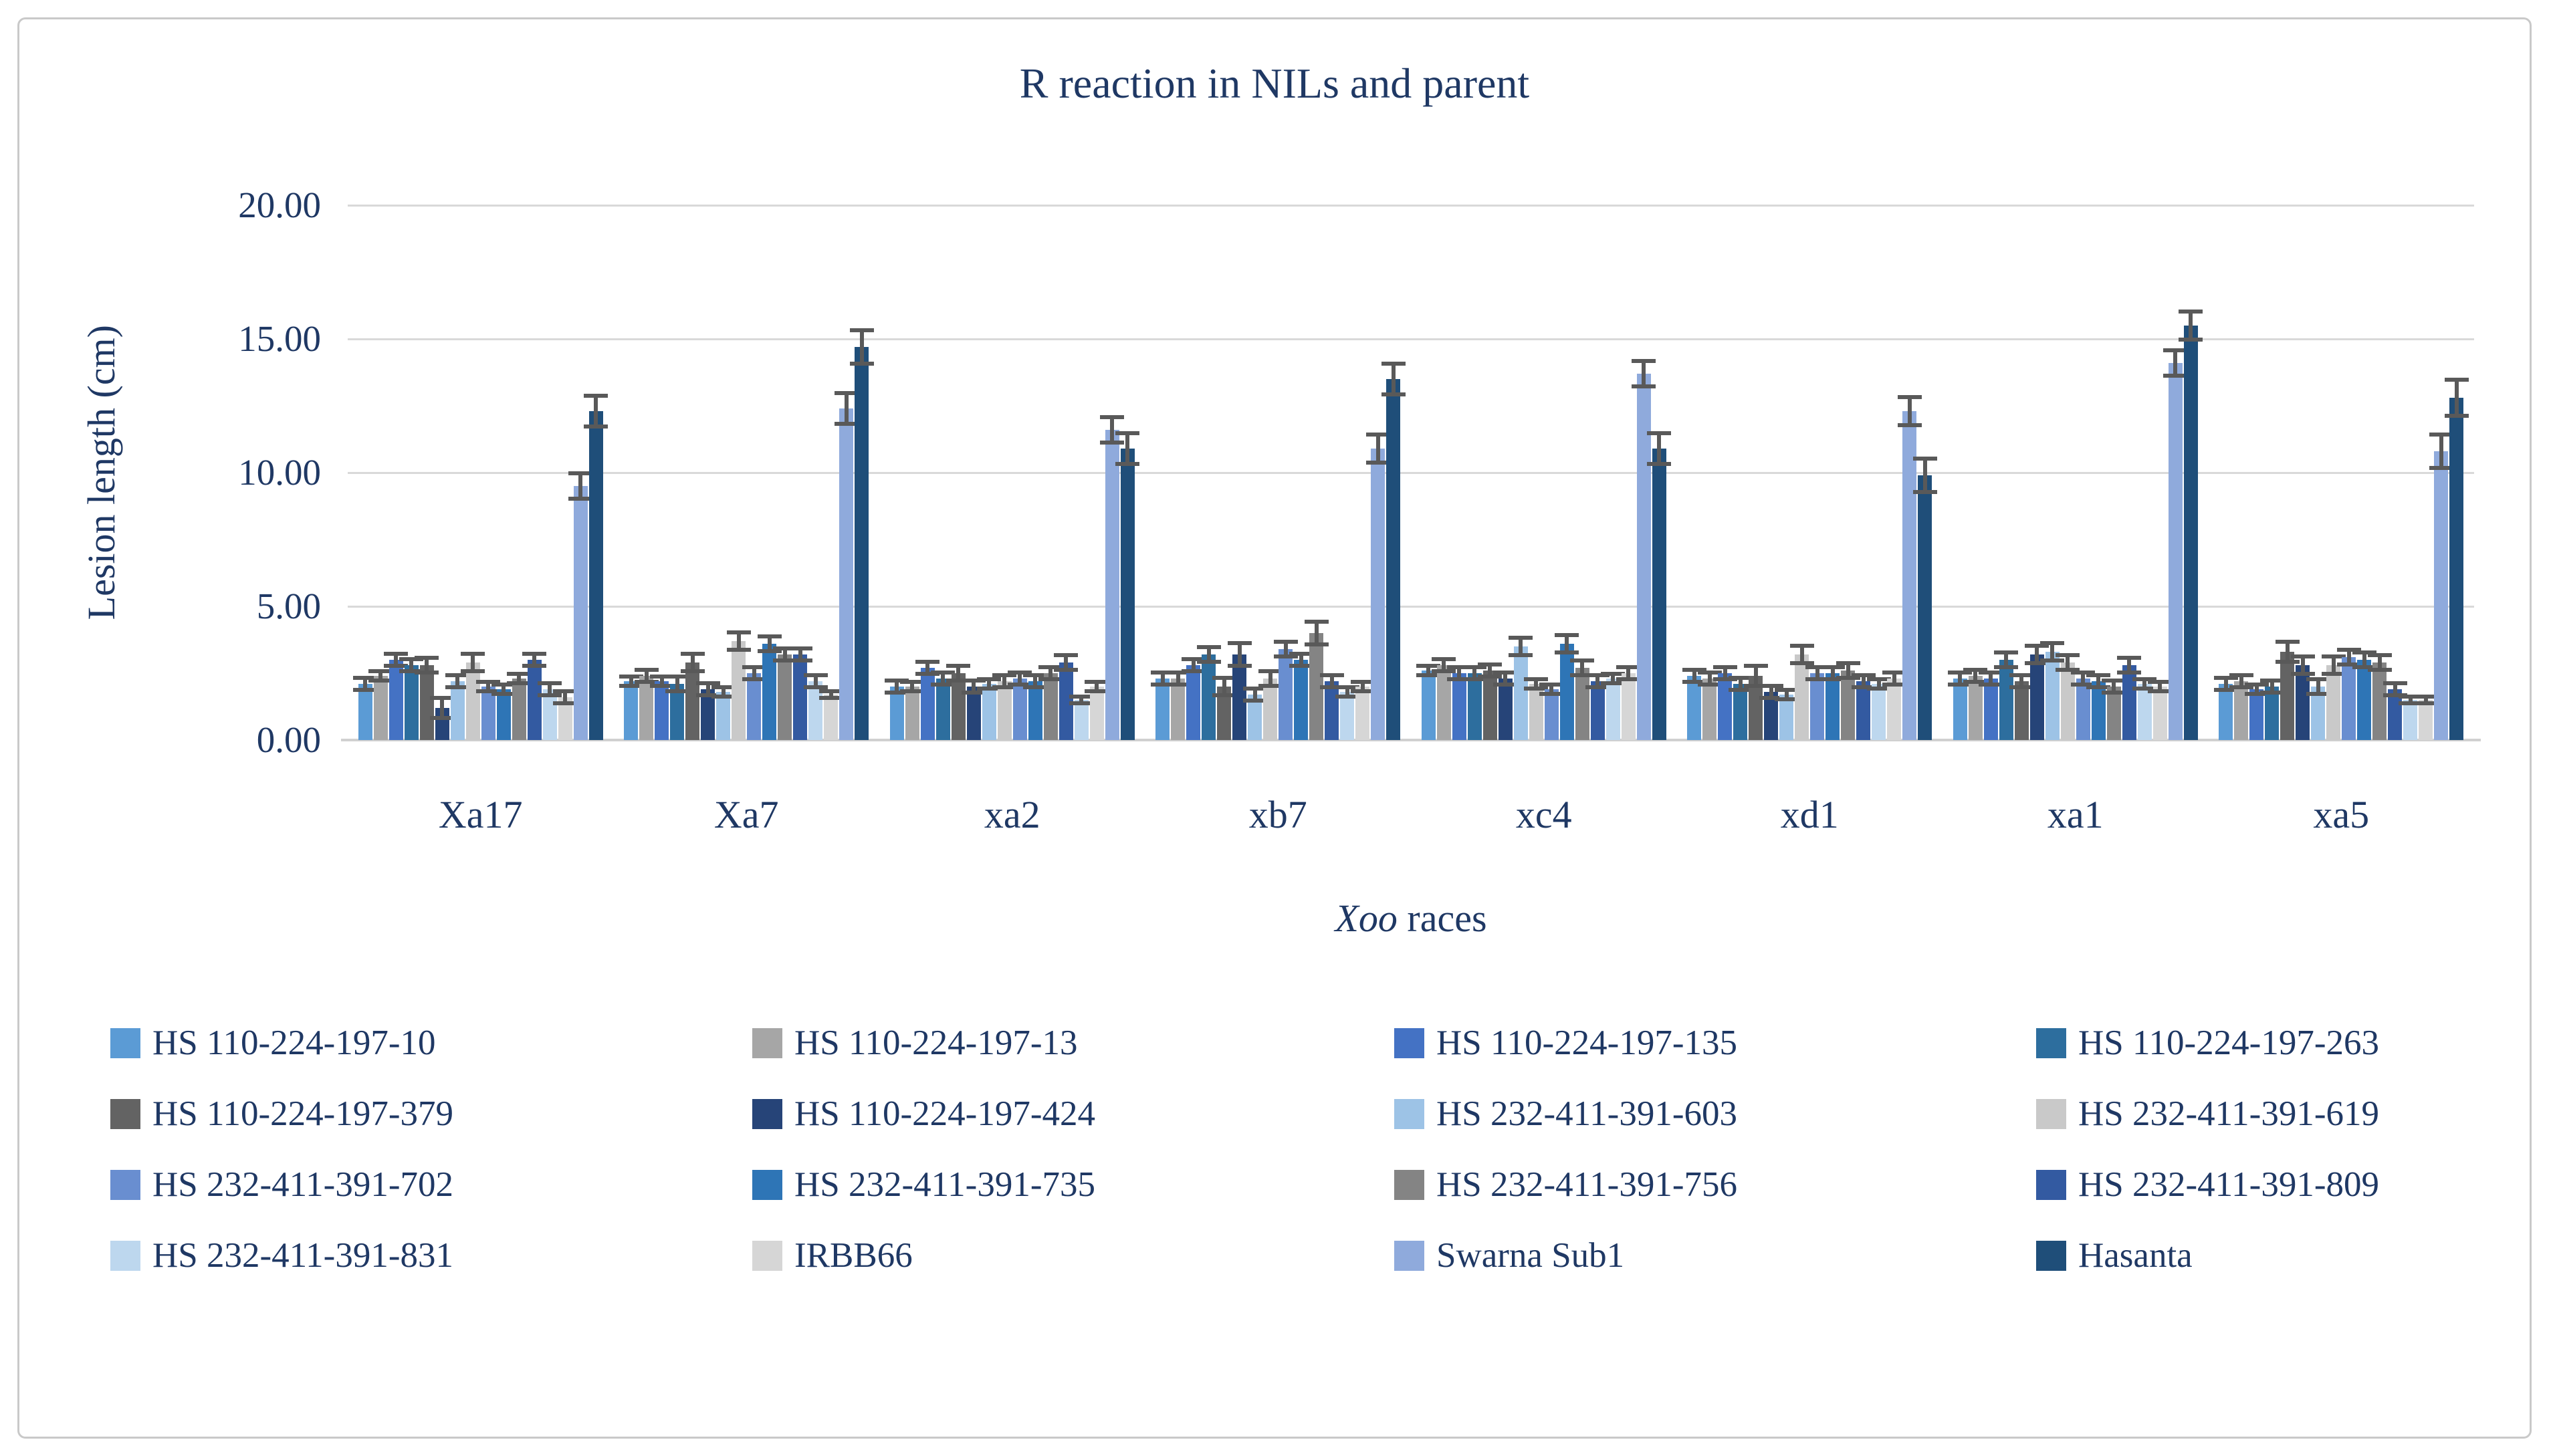 The image size is (2549, 1456). Describe the element at coordinates (1586, 1042) in the screenshot. I see `legend-label: HS 110-224-197-135` at that location.